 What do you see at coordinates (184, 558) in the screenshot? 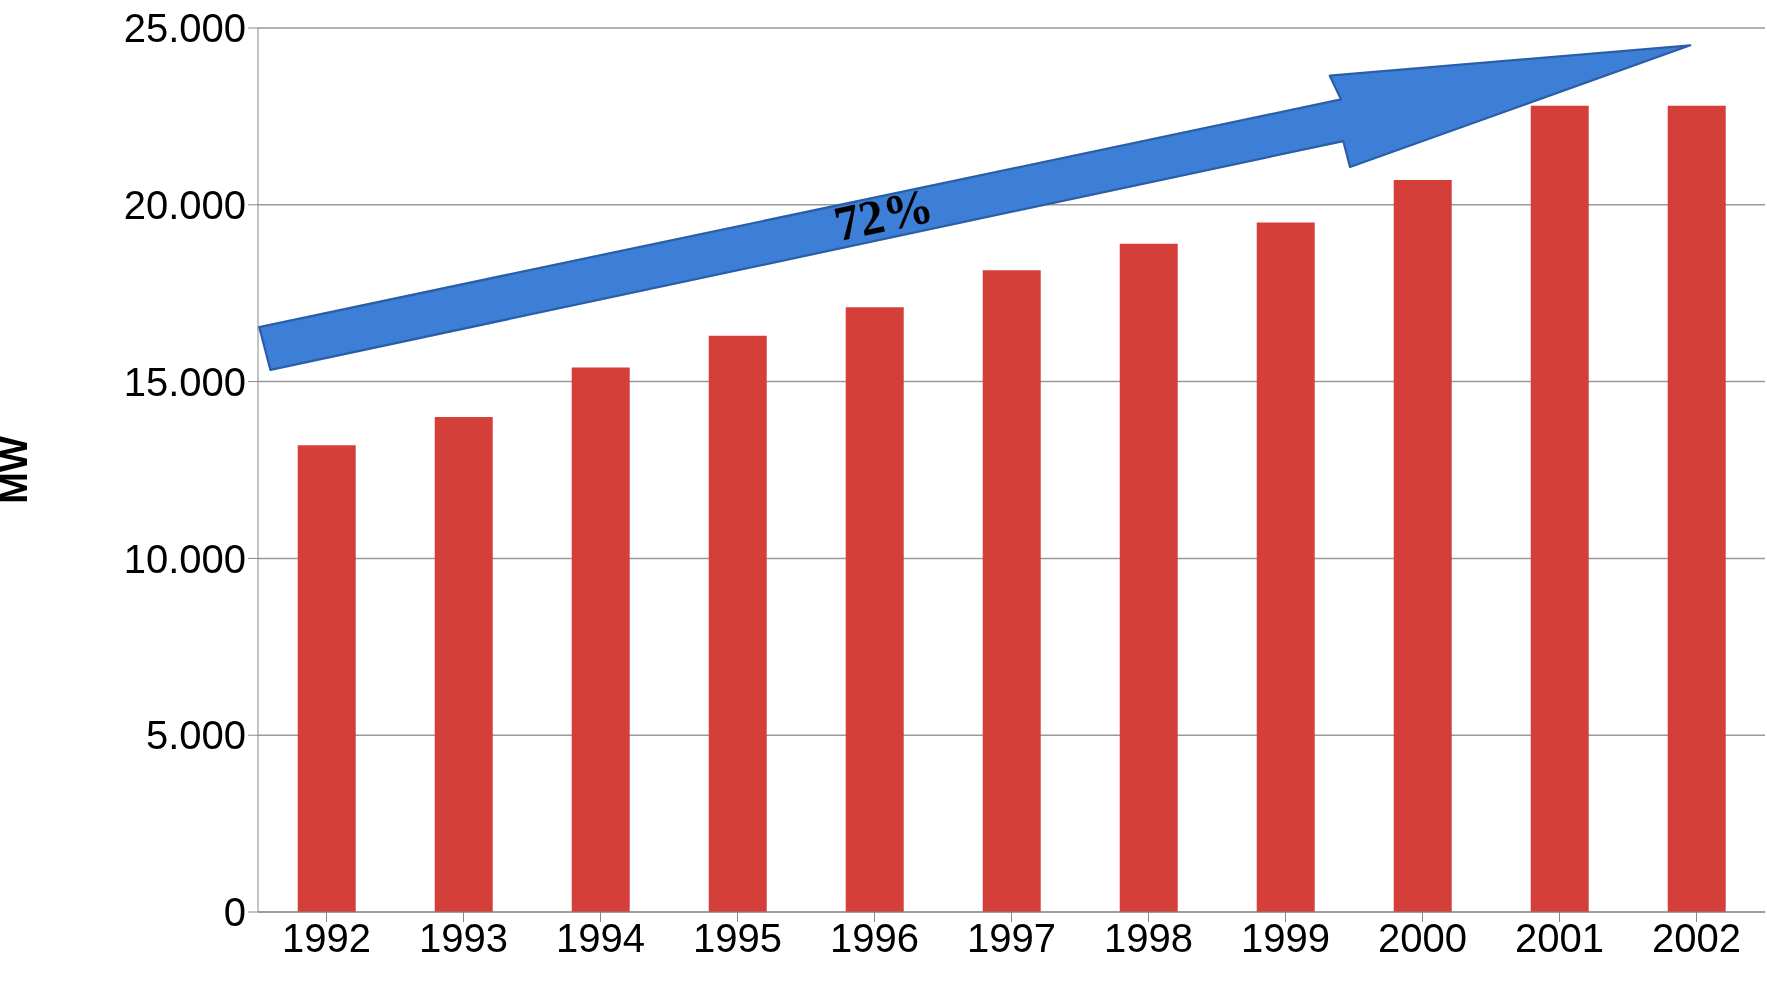
I see `y-tick-label: 10.000` at bounding box center [184, 558].